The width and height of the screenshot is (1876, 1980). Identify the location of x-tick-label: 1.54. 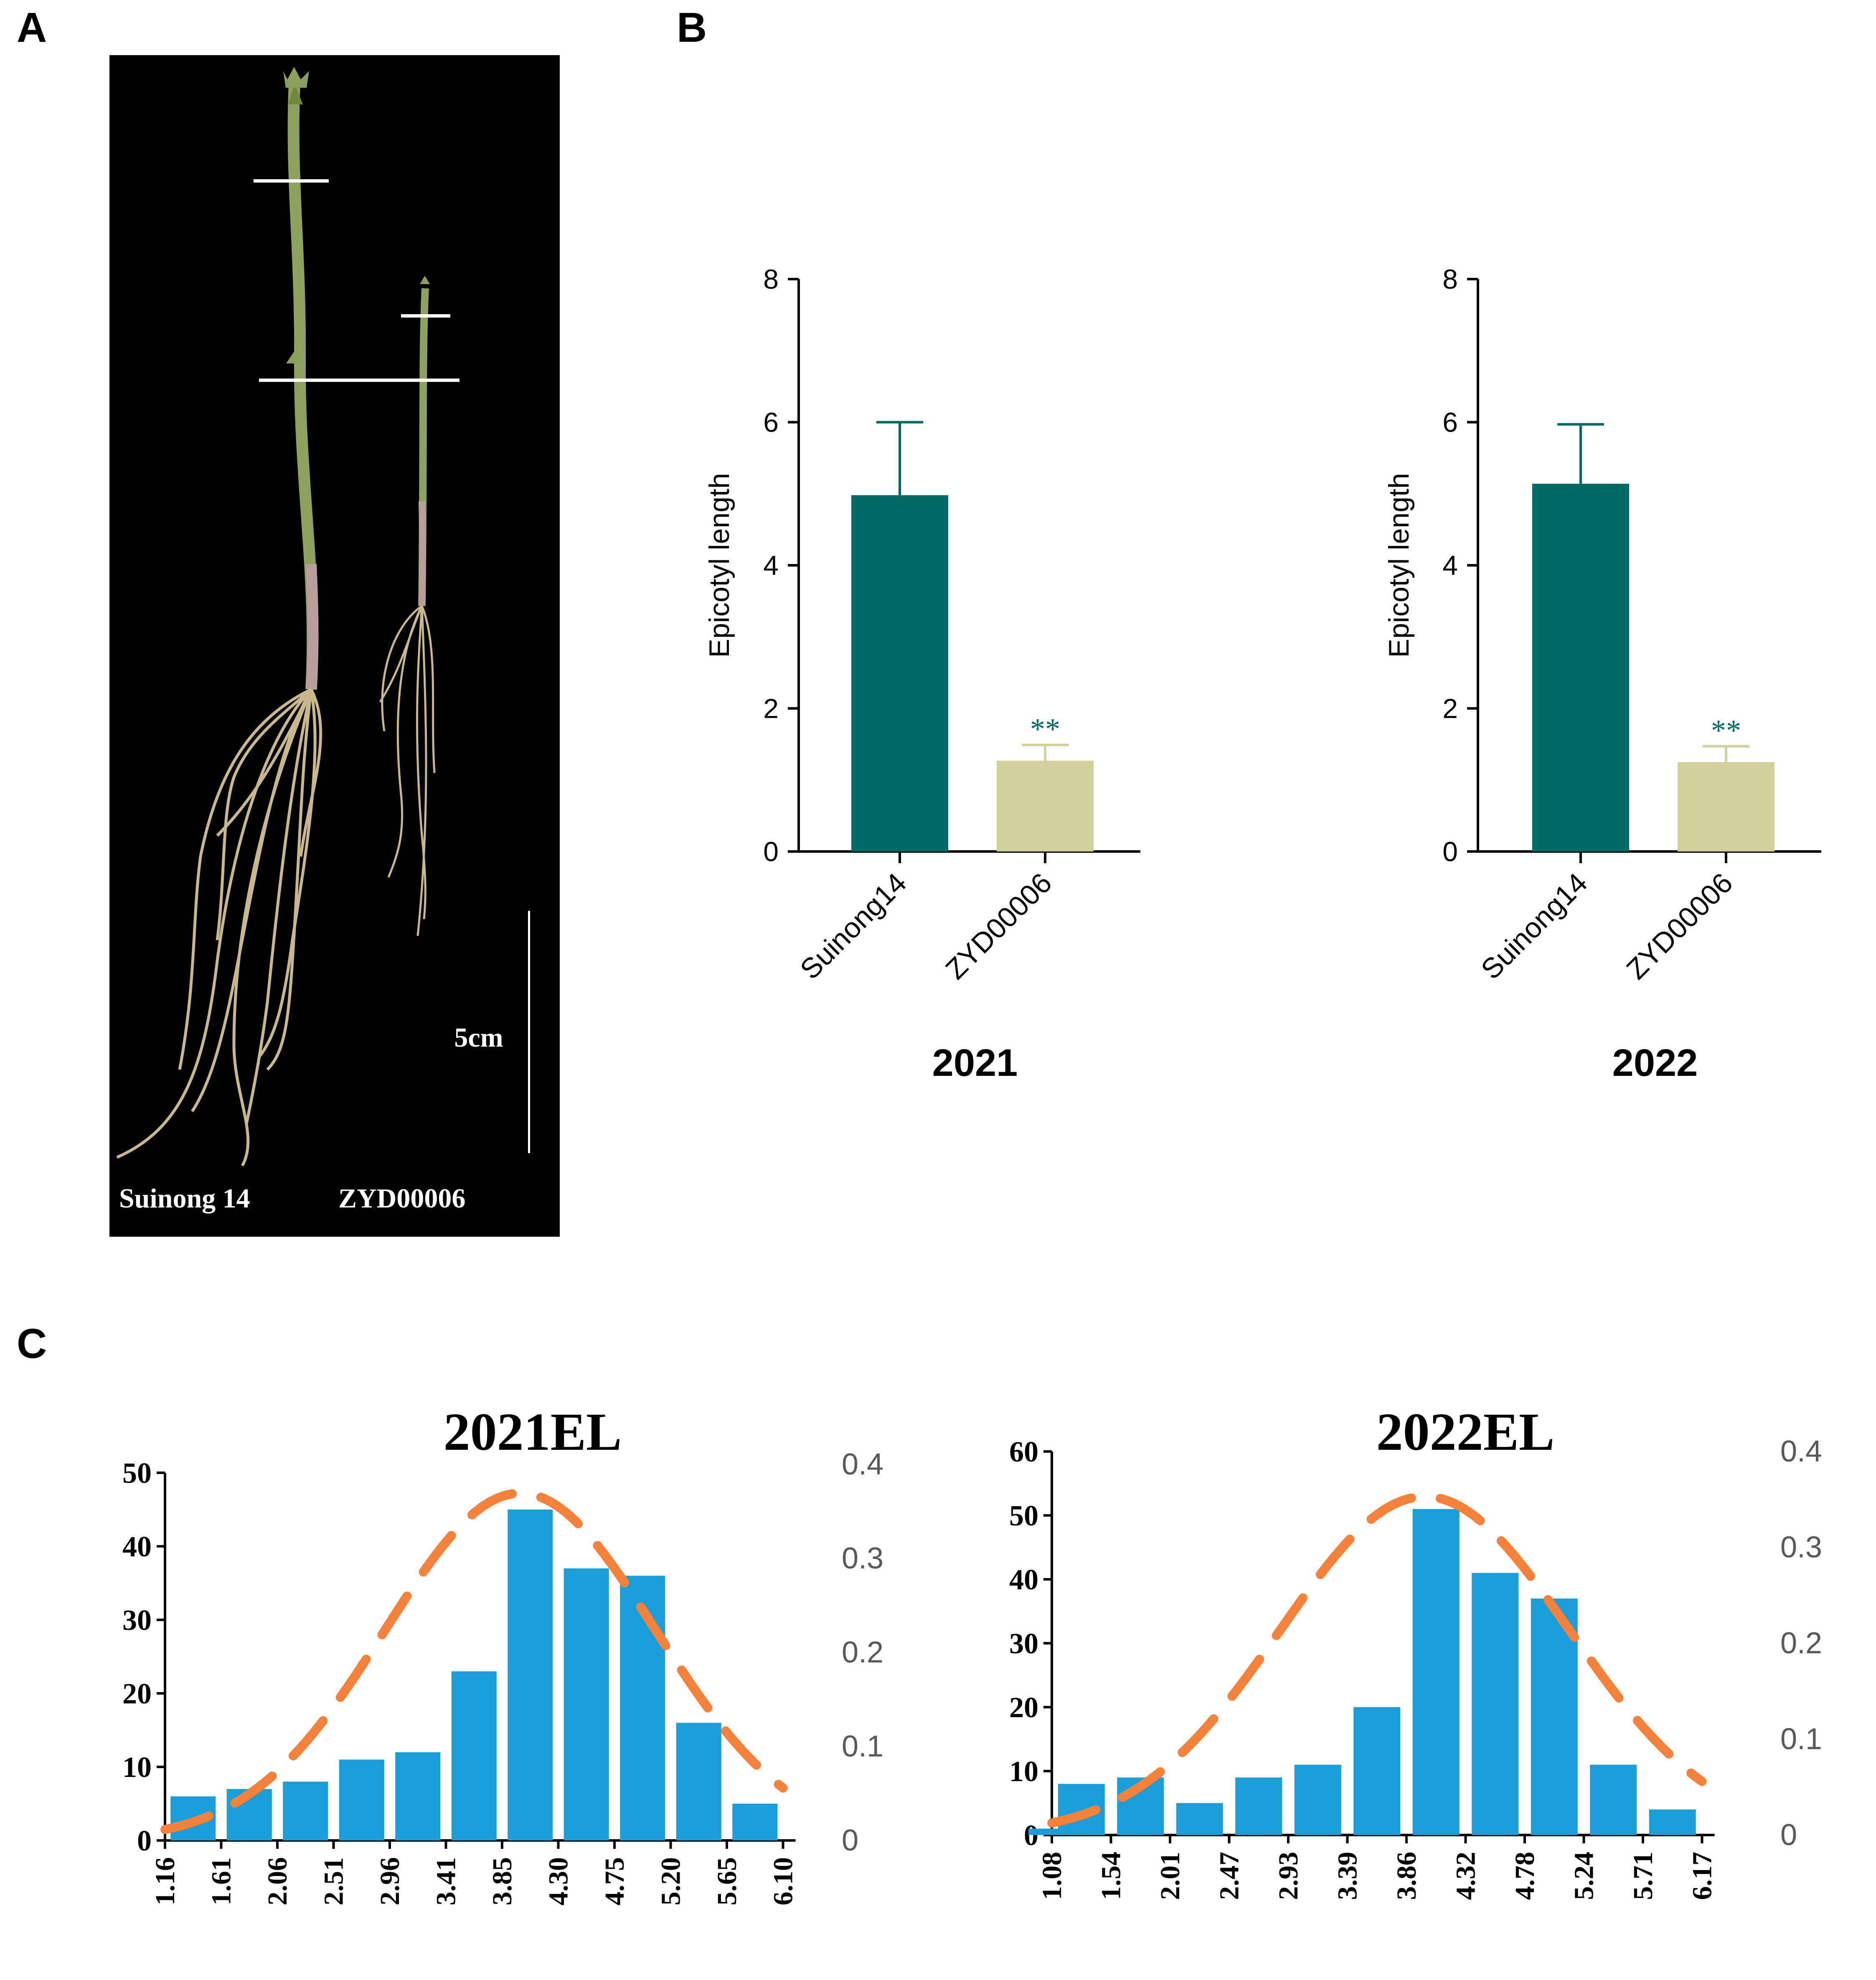
(1111, 1876).